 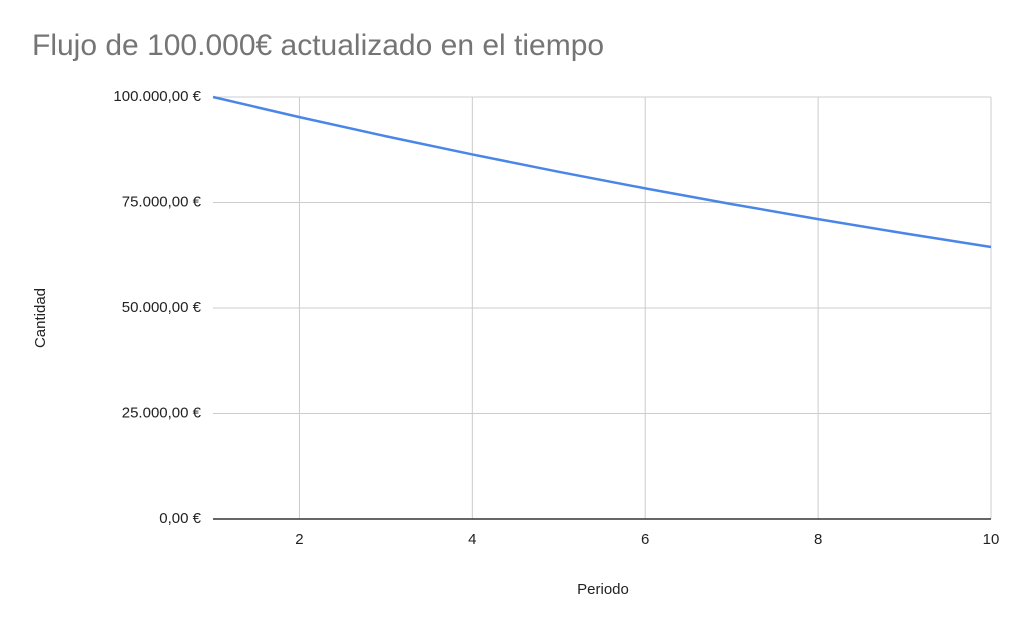 I want to click on y-tick-label: 0,00 €, so click(x=180, y=518).